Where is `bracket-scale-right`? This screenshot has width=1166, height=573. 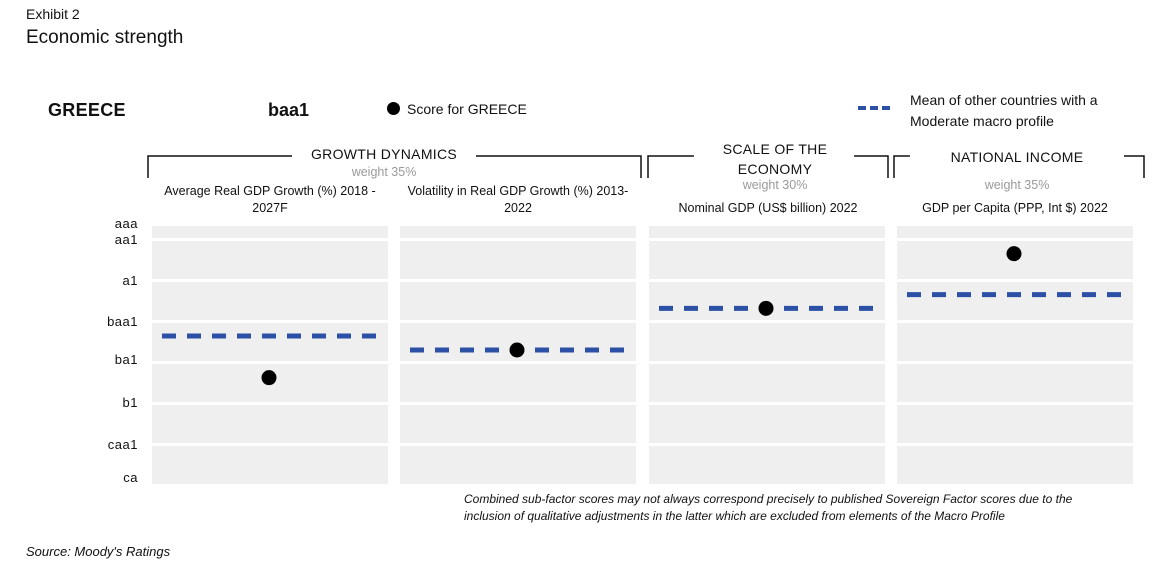
bracket-scale-right is located at coordinates (871, 166).